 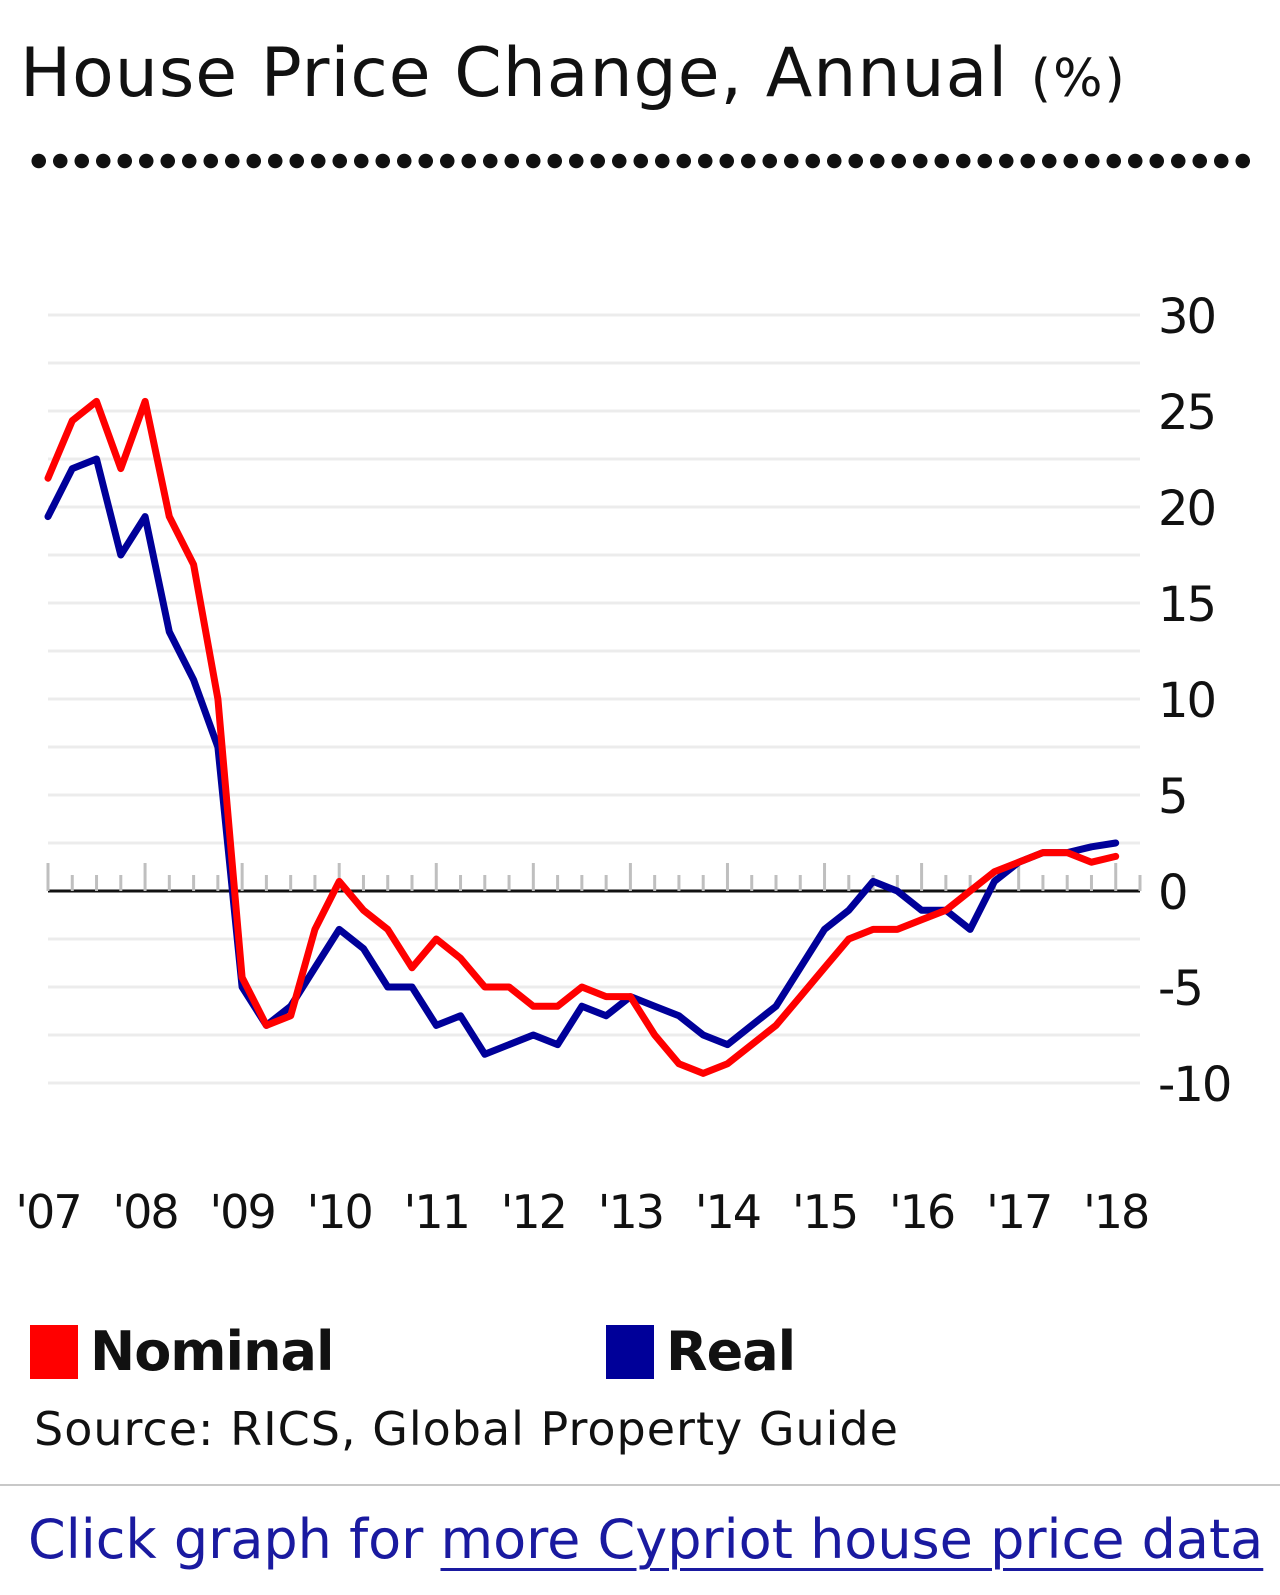 I want to click on y-tick-label: 5, so click(x=1172, y=797).